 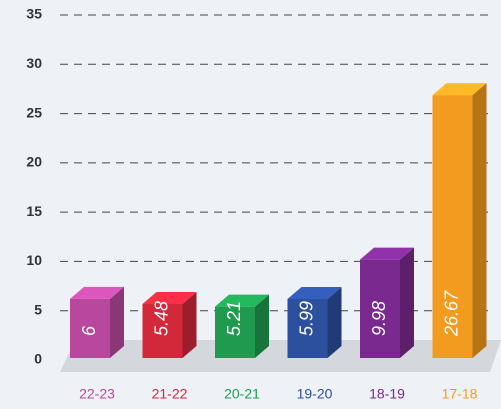 I want to click on x-tick-label: 19-20, so click(x=315, y=394).